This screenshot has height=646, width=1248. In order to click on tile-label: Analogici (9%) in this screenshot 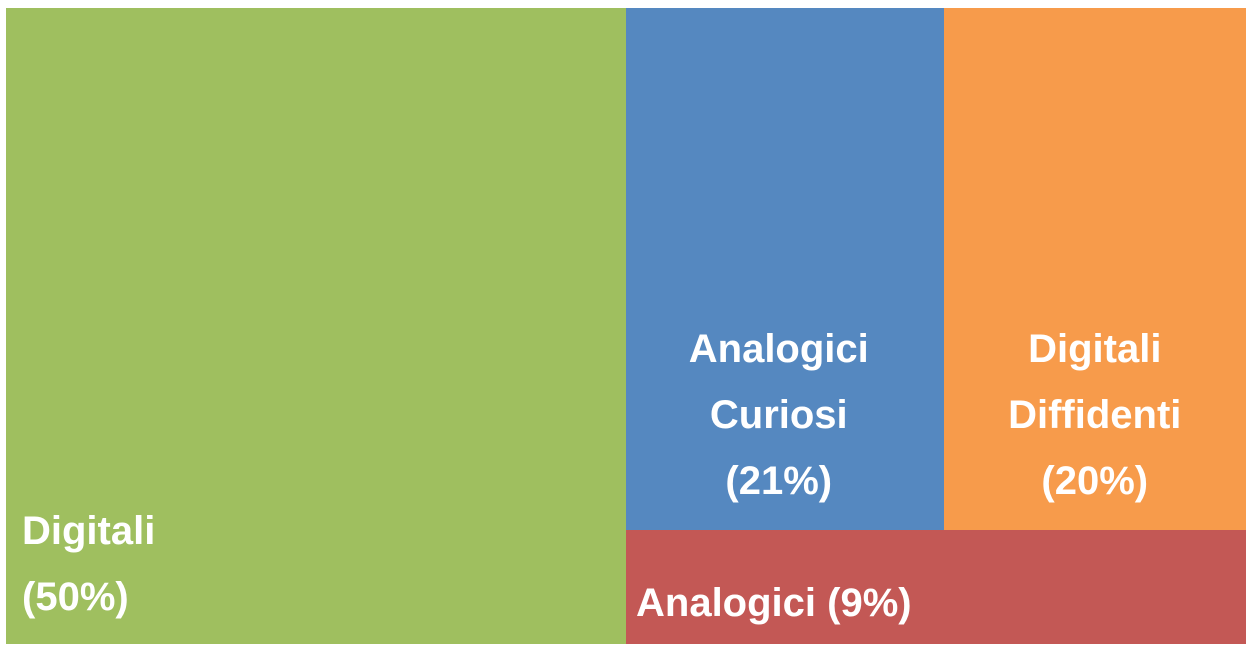, I will do `click(774, 603)`.